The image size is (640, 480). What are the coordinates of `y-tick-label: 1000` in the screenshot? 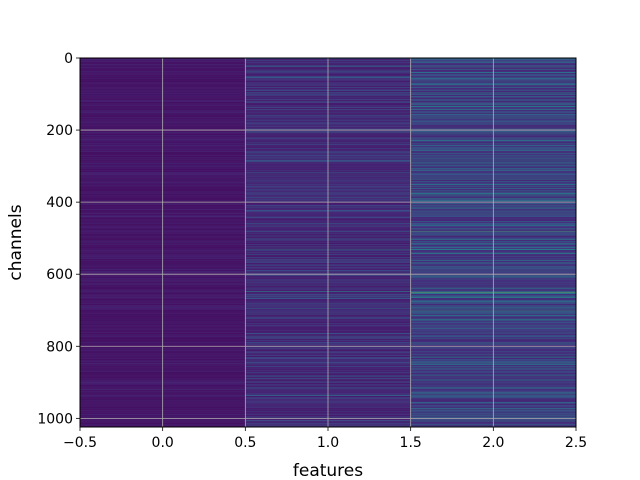 It's located at (55, 419).